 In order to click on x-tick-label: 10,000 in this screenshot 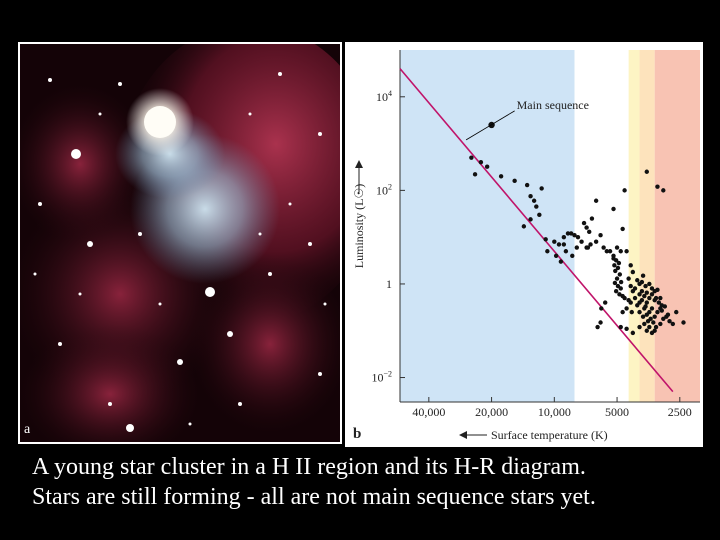, I will do `click(554, 412)`.